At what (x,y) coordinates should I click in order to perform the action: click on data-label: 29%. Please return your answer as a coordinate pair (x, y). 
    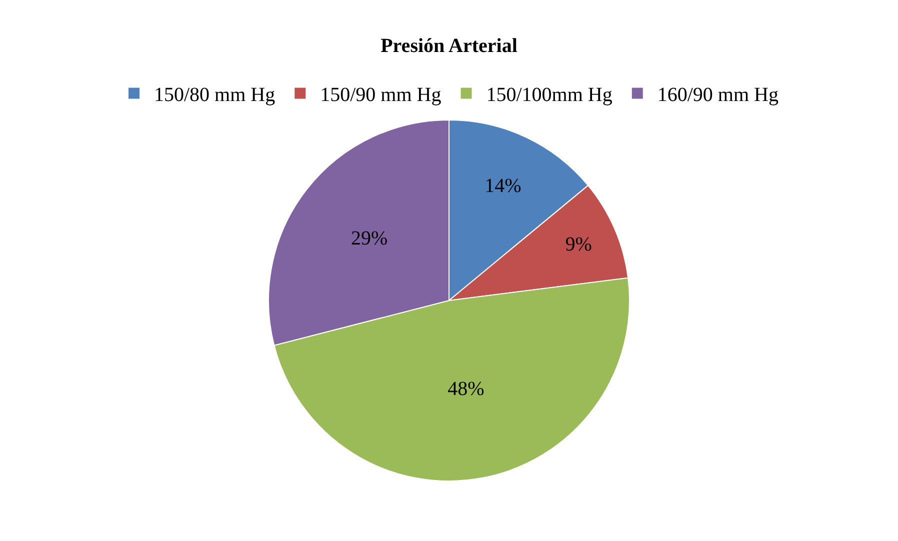
    Looking at the image, I should click on (369, 239).